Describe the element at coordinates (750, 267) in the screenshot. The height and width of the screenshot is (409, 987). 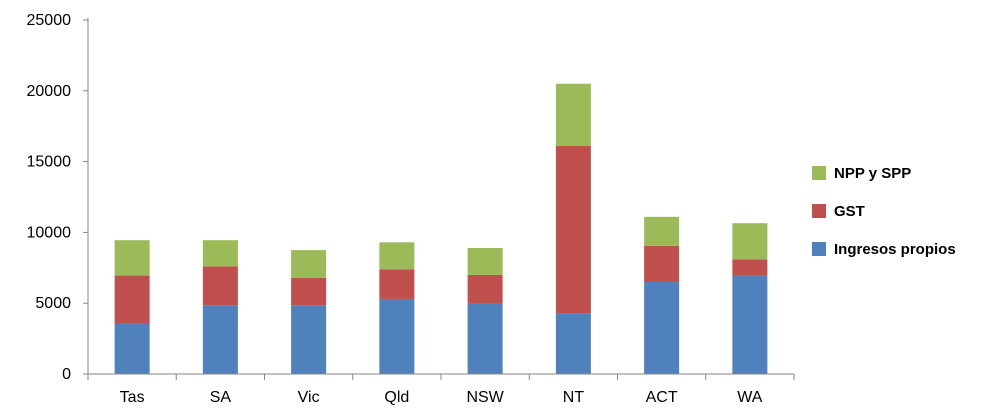
I see `bar-wa-gst` at that location.